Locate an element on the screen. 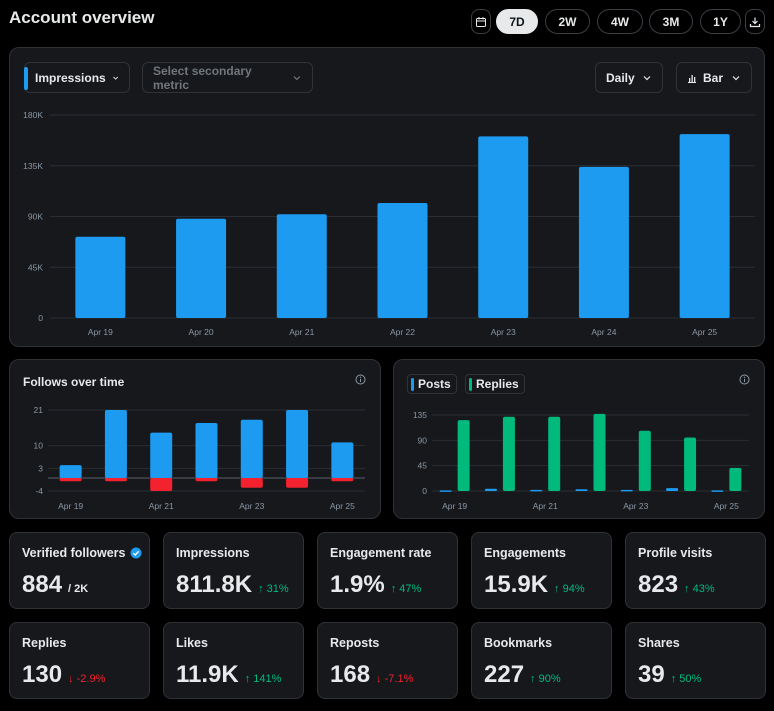  chart-style-select: Bar is located at coordinates (714, 77).